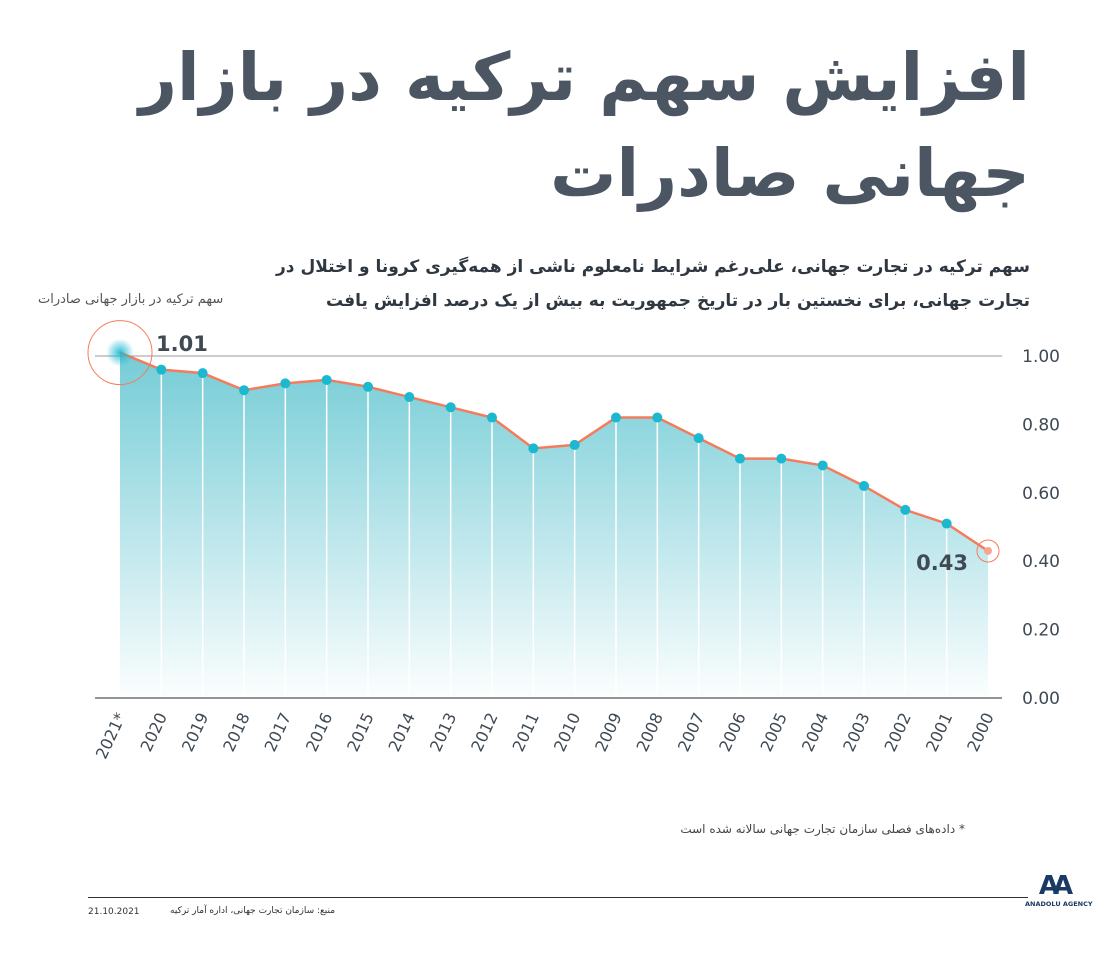 The height and width of the screenshot is (961, 1120). Describe the element at coordinates (154, 732) in the screenshot. I see `x-tick-label: 2020` at that location.